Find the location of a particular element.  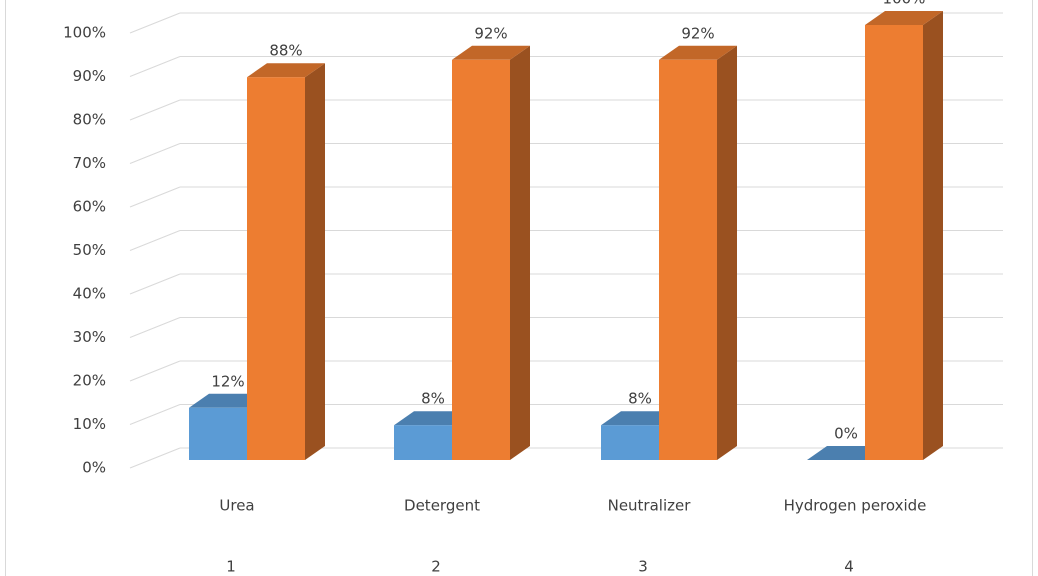

y-tick-label: 10% is located at coordinates (89, 424).